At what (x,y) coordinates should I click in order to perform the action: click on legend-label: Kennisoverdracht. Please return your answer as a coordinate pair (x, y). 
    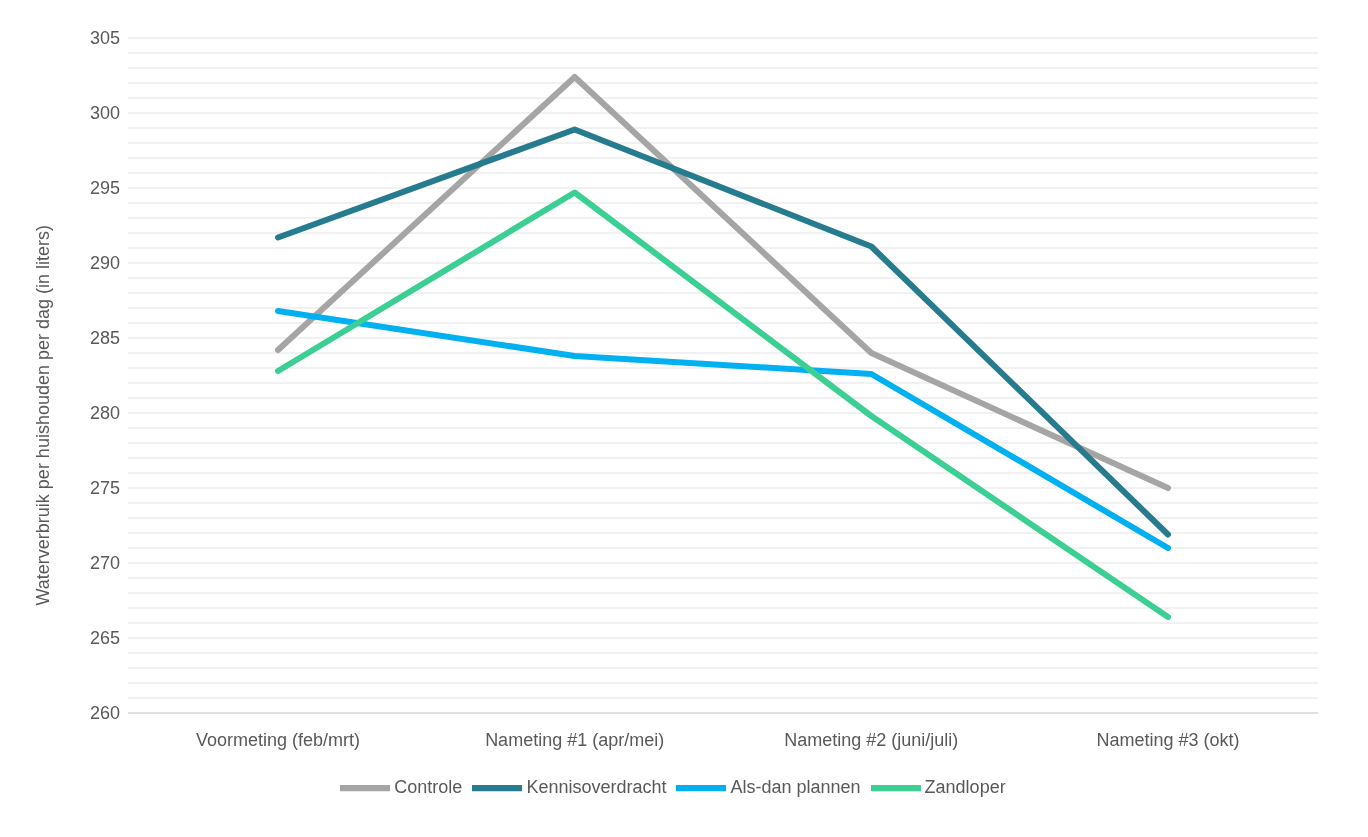
    Looking at the image, I should click on (596, 786).